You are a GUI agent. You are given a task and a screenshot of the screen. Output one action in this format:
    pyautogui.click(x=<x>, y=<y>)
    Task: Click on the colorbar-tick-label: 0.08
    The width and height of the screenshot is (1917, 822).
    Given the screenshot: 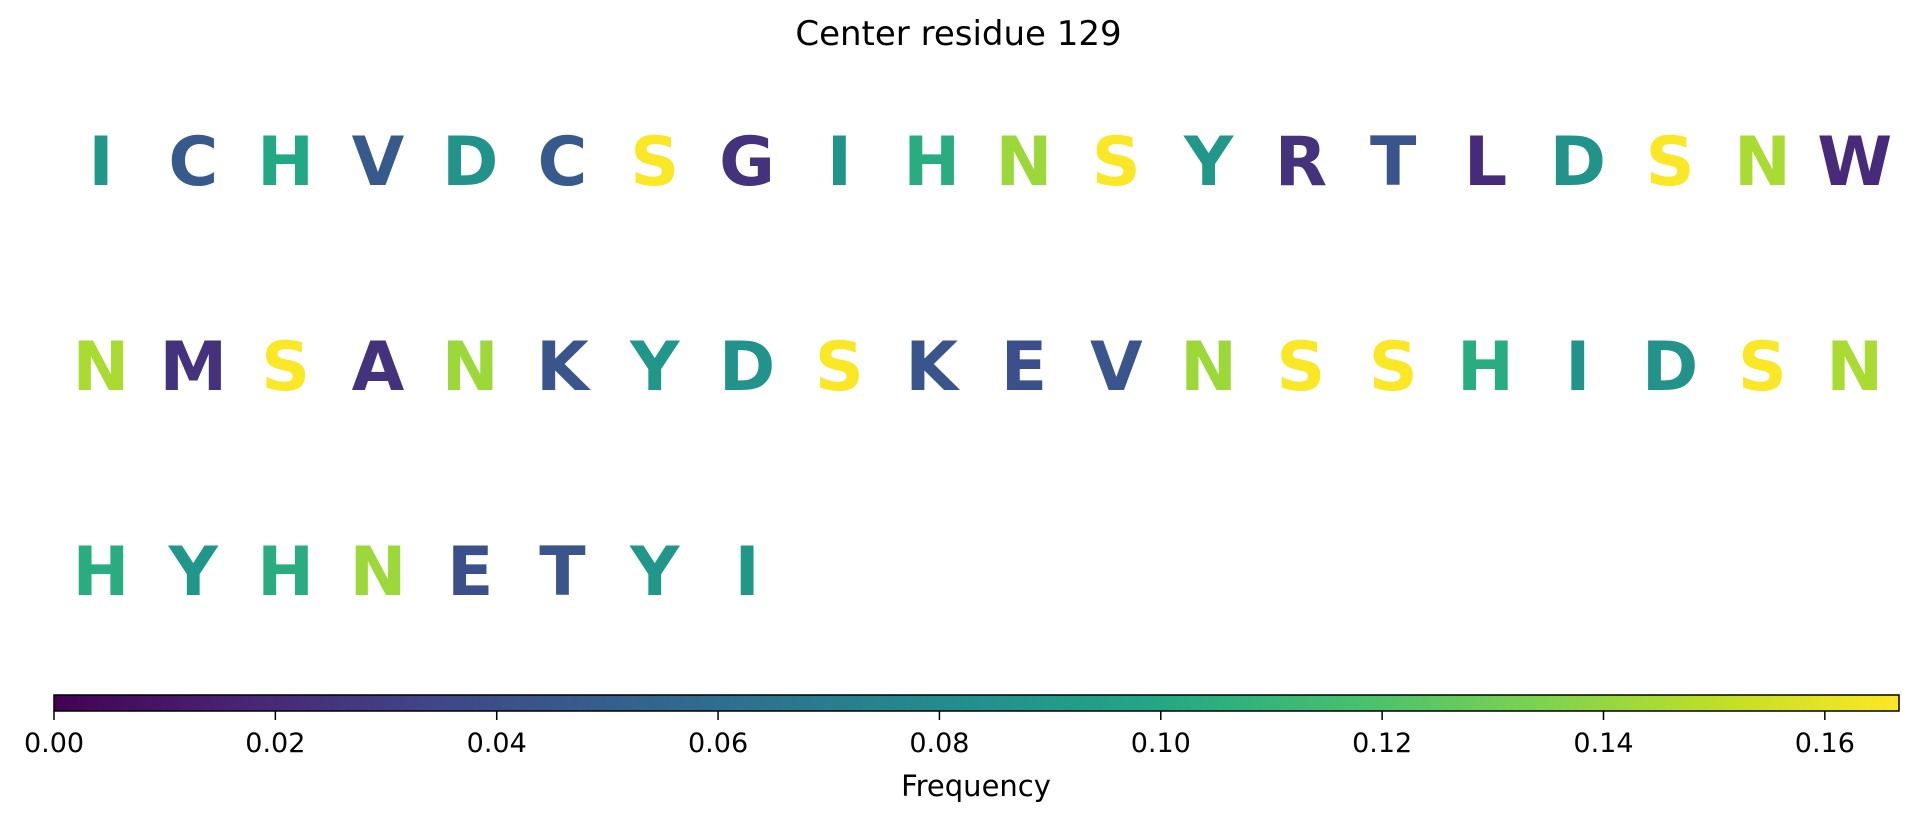 What is the action you would take?
    pyautogui.click(x=939, y=743)
    